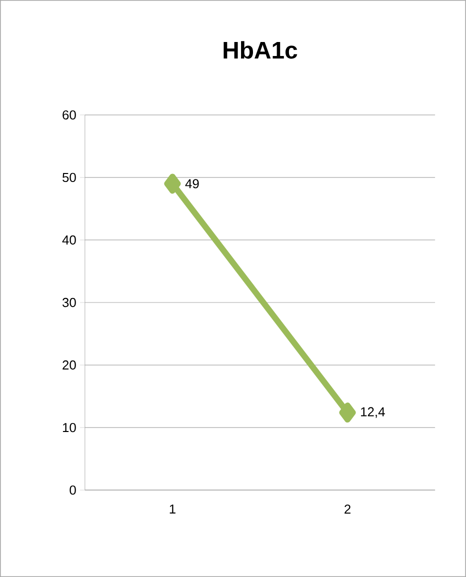 The image size is (466, 577). Describe the element at coordinates (69, 427) in the screenshot. I see `y-tick-label: 10` at that location.